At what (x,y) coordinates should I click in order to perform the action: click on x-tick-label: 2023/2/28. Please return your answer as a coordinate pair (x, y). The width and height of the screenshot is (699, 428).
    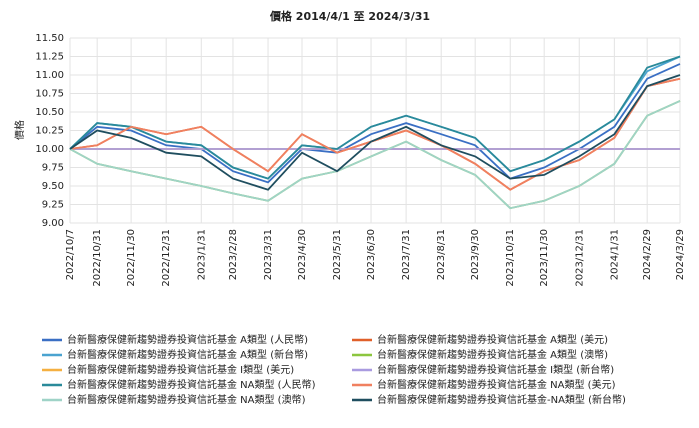
    Looking at the image, I should click on (233, 254).